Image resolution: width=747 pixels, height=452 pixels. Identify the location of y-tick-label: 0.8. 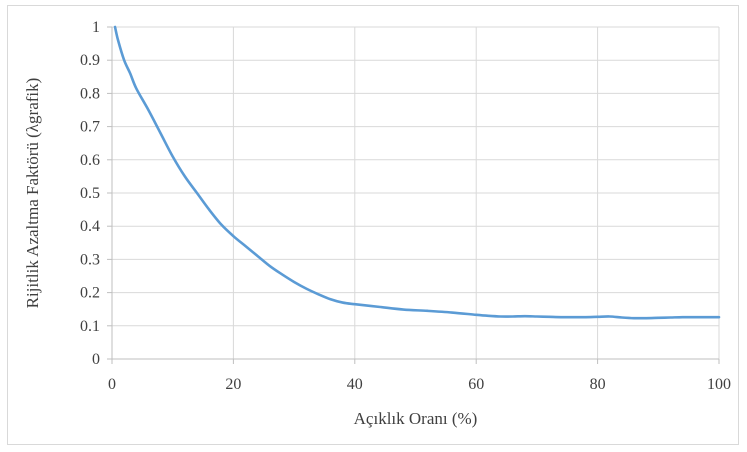
(90, 93).